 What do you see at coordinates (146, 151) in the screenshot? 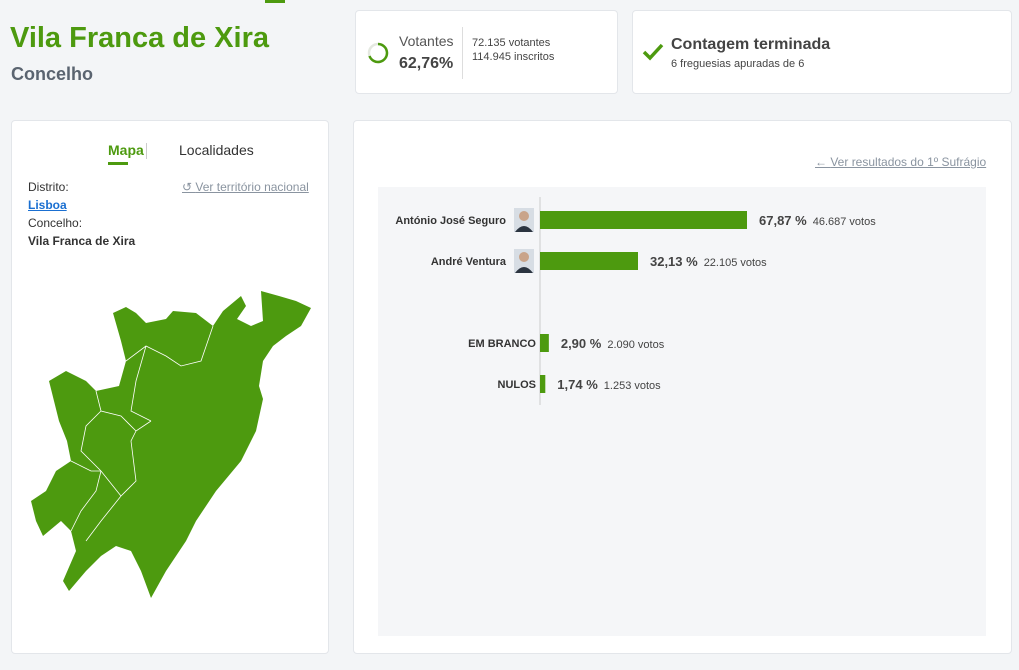
I see `tab-divider` at bounding box center [146, 151].